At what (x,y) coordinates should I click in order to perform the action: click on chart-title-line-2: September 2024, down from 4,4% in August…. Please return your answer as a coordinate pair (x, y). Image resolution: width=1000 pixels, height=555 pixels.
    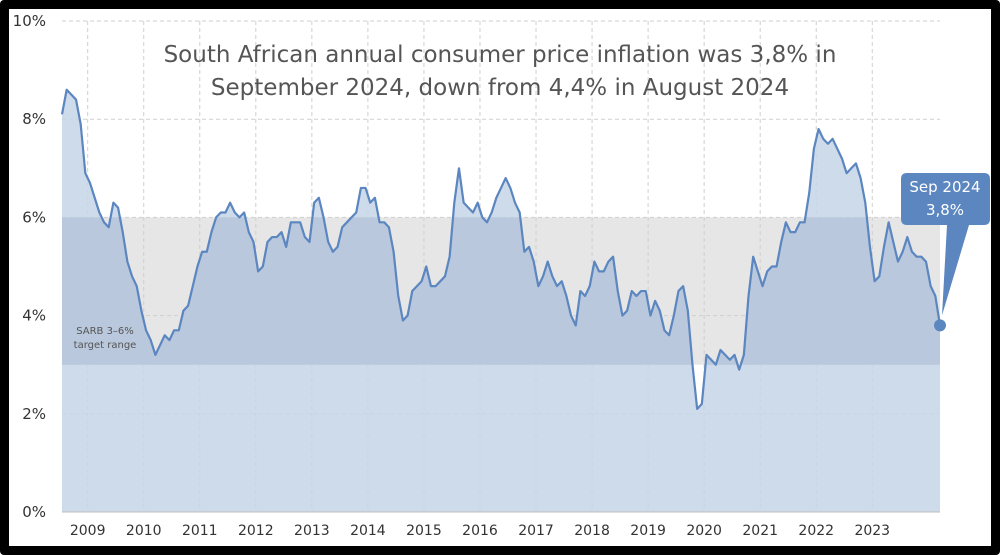
    Looking at the image, I should click on (500, 88).